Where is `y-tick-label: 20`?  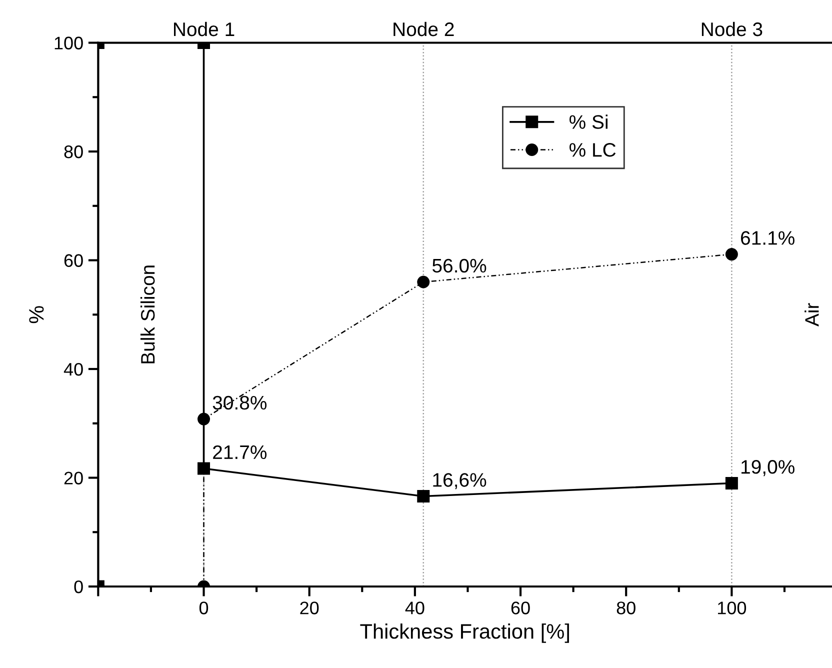 y-tick-label: 20 is located at coordinates (73, 478).